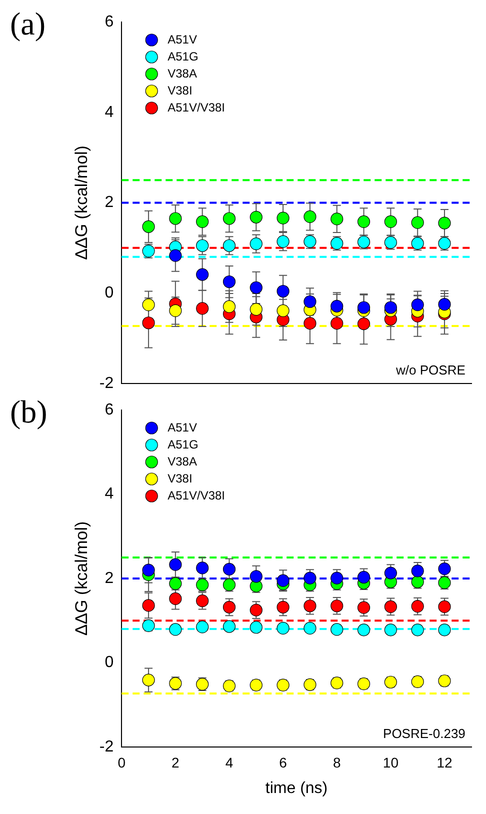  What do you see at coordinates (122, 762) in the screenshot?
I see `x-tick-label: 0` at bounding box center [122, 762].